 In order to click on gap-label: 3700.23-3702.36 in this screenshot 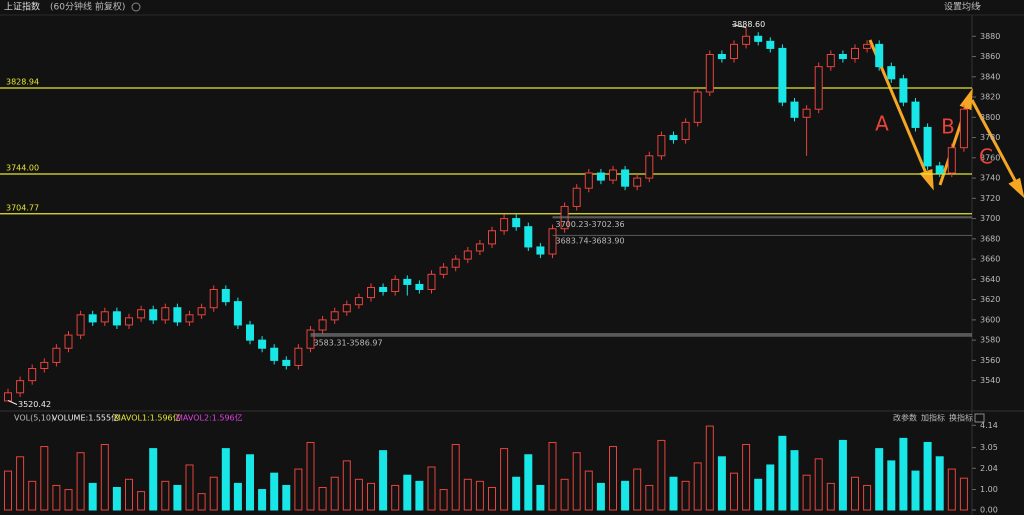, I will do `click(590, 224)`.